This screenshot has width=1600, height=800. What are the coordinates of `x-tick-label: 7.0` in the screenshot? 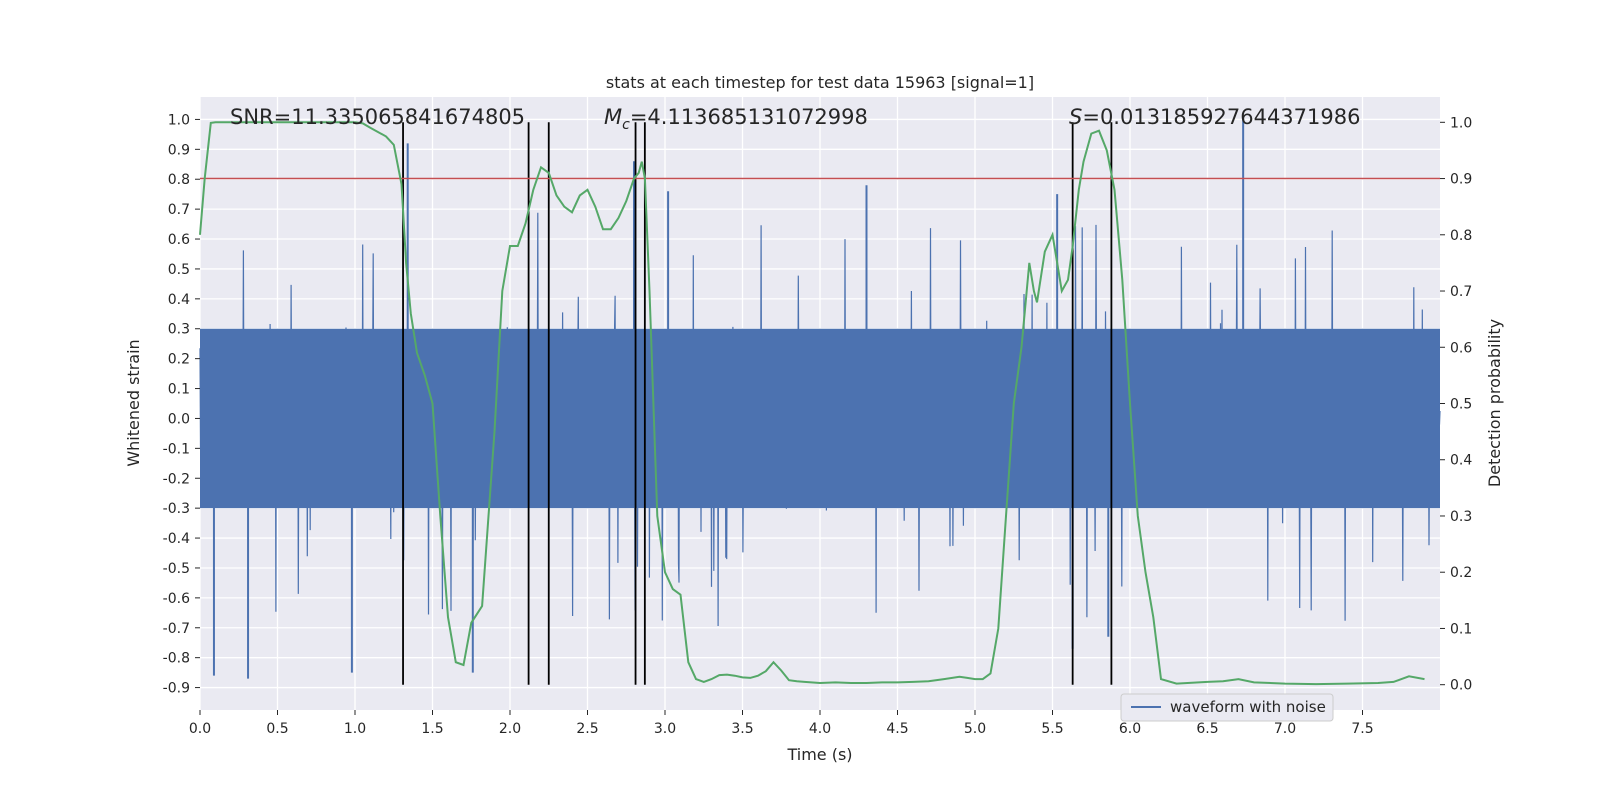 It's located at (1285, 729).